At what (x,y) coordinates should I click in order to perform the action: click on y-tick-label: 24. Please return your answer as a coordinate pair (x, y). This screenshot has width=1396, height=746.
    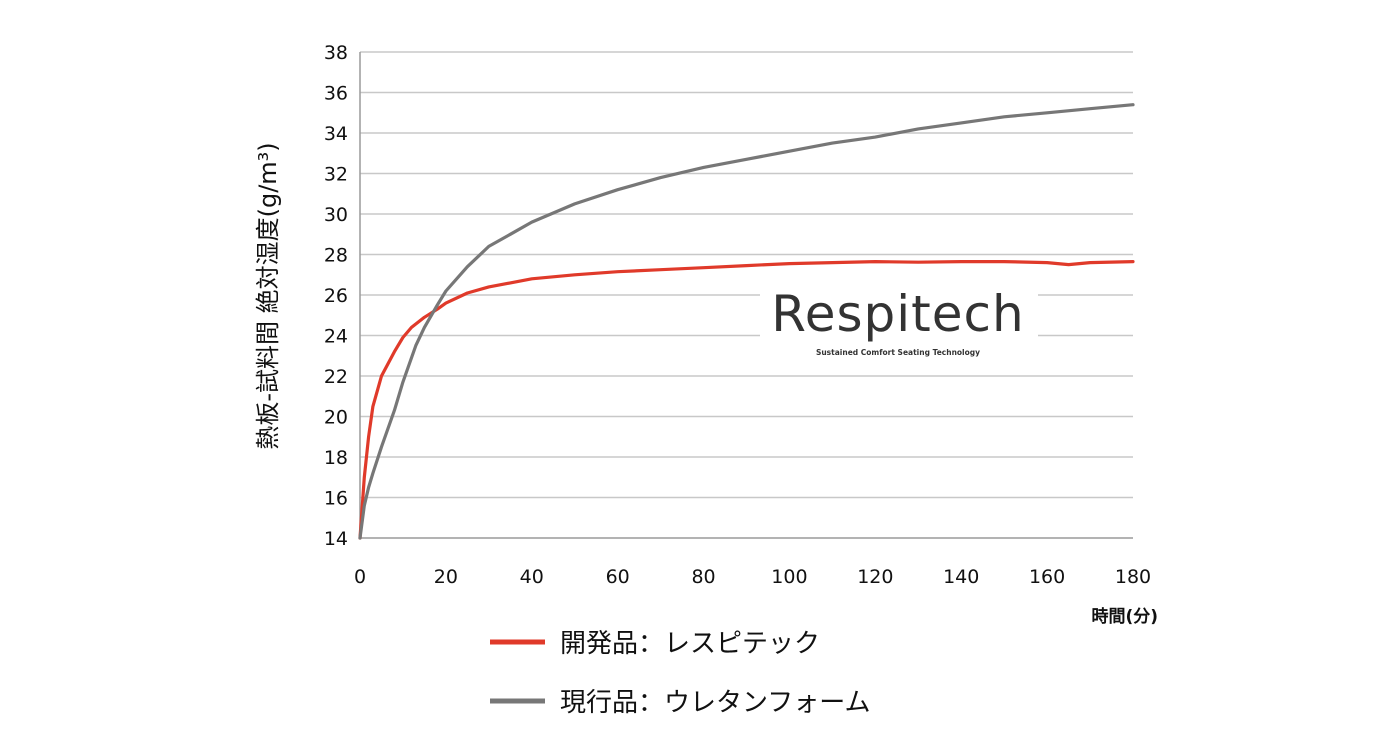
    Looking at the image, I should click on (336, 337).